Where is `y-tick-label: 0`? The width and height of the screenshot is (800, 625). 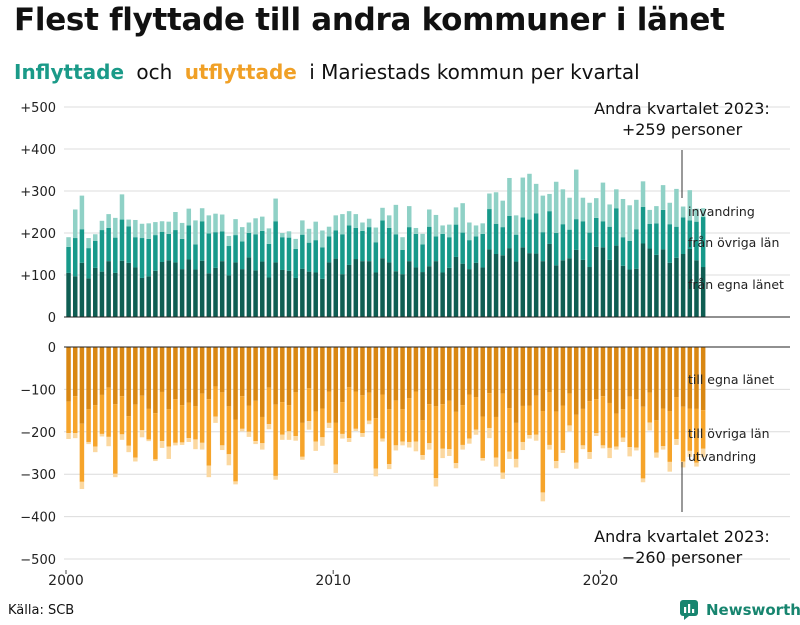 y-tick-label: 0 is located at coordinates (52, 318).